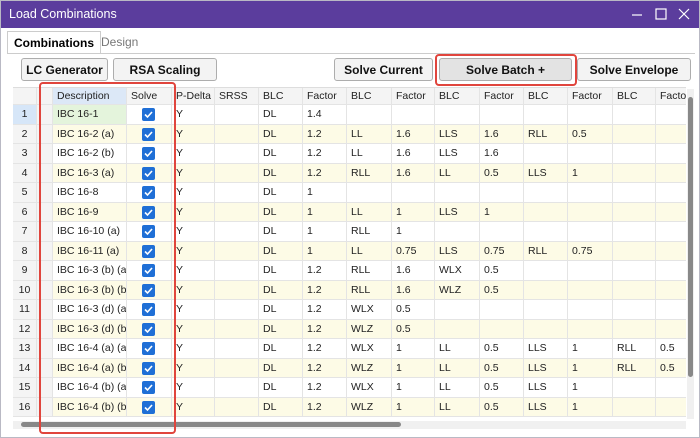  What do you see at coordinates (90, 212) in the screenshot?
I see `grid-cell: IBC 16-9` at bounding box center [90, 212].